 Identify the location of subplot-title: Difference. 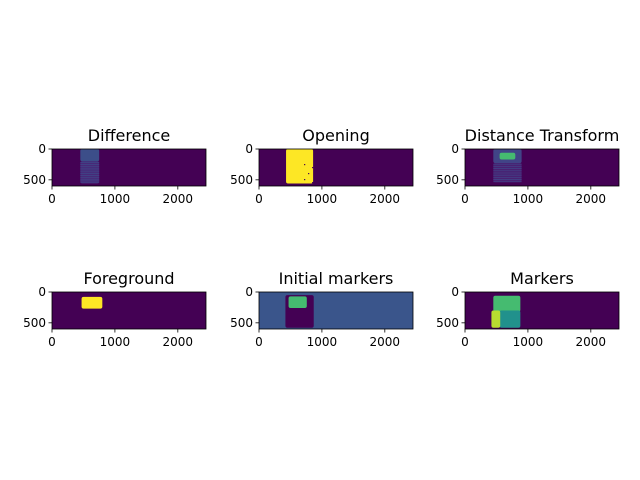
(129, 135).